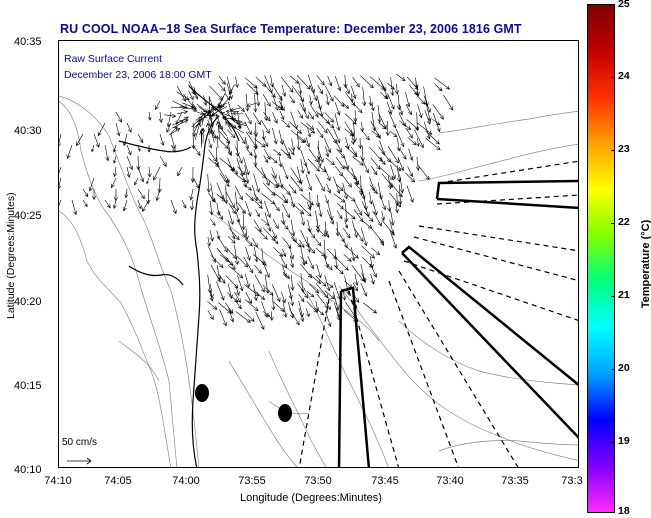 The width and height of the screenshot is (651, 518). I want to click on y-tick-label: 40:35, so click(28, 42).